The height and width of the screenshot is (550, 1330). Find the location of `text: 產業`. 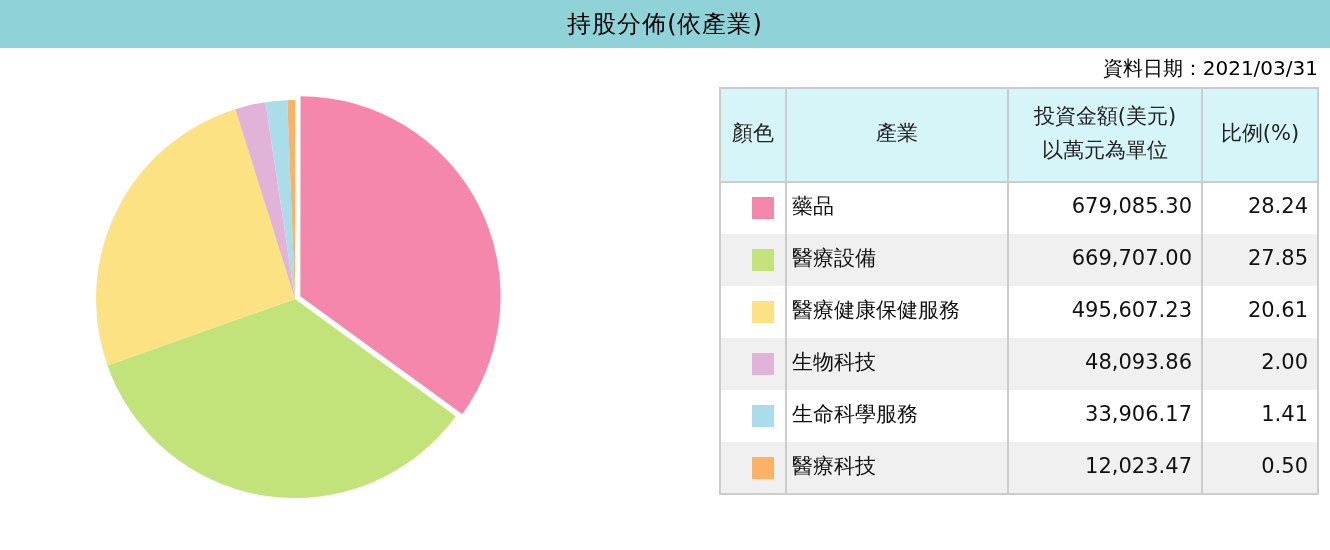

text: 產業 is located at coordinates (897, 133).